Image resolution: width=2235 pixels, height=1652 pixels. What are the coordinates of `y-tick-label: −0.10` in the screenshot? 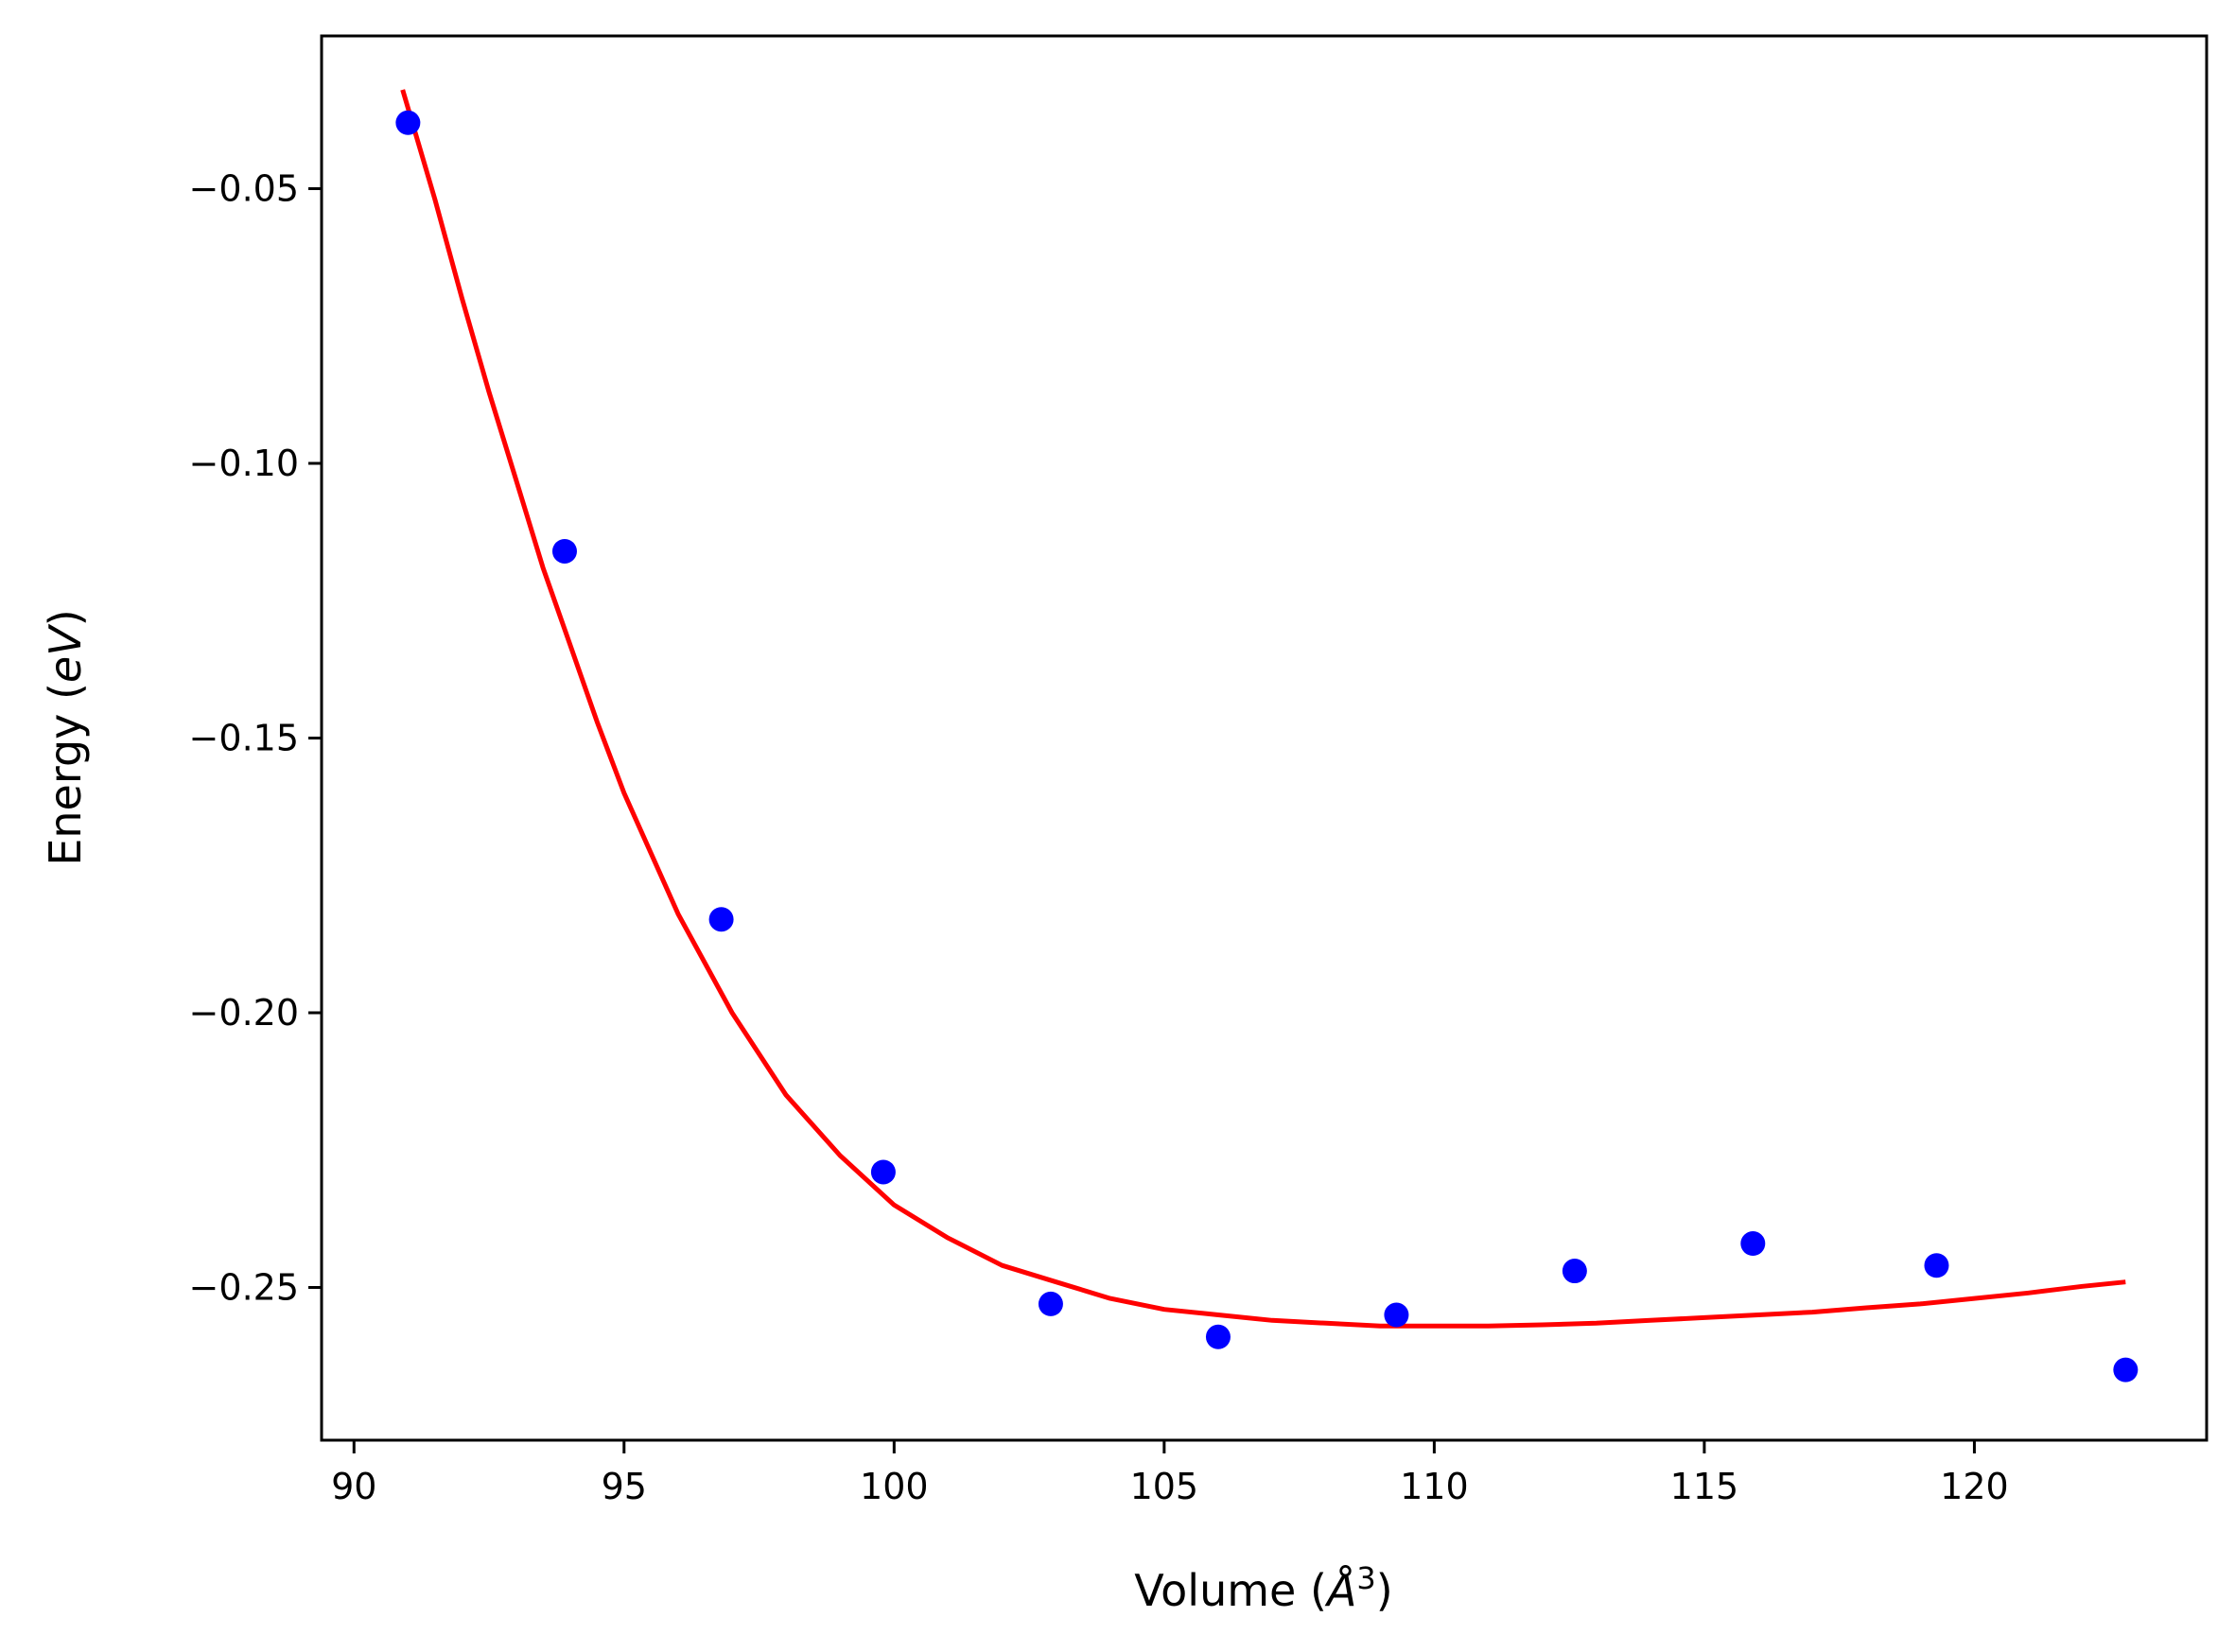 It's located at (244, 464).